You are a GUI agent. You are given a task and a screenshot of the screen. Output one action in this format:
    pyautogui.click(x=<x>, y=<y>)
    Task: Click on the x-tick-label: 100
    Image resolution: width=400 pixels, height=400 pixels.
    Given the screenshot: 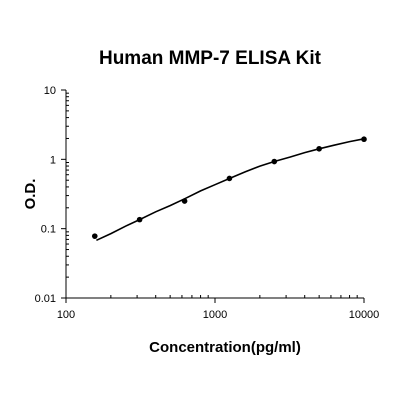 What is the action you would take?
    pyautogui.click(x=66, y=315)
    